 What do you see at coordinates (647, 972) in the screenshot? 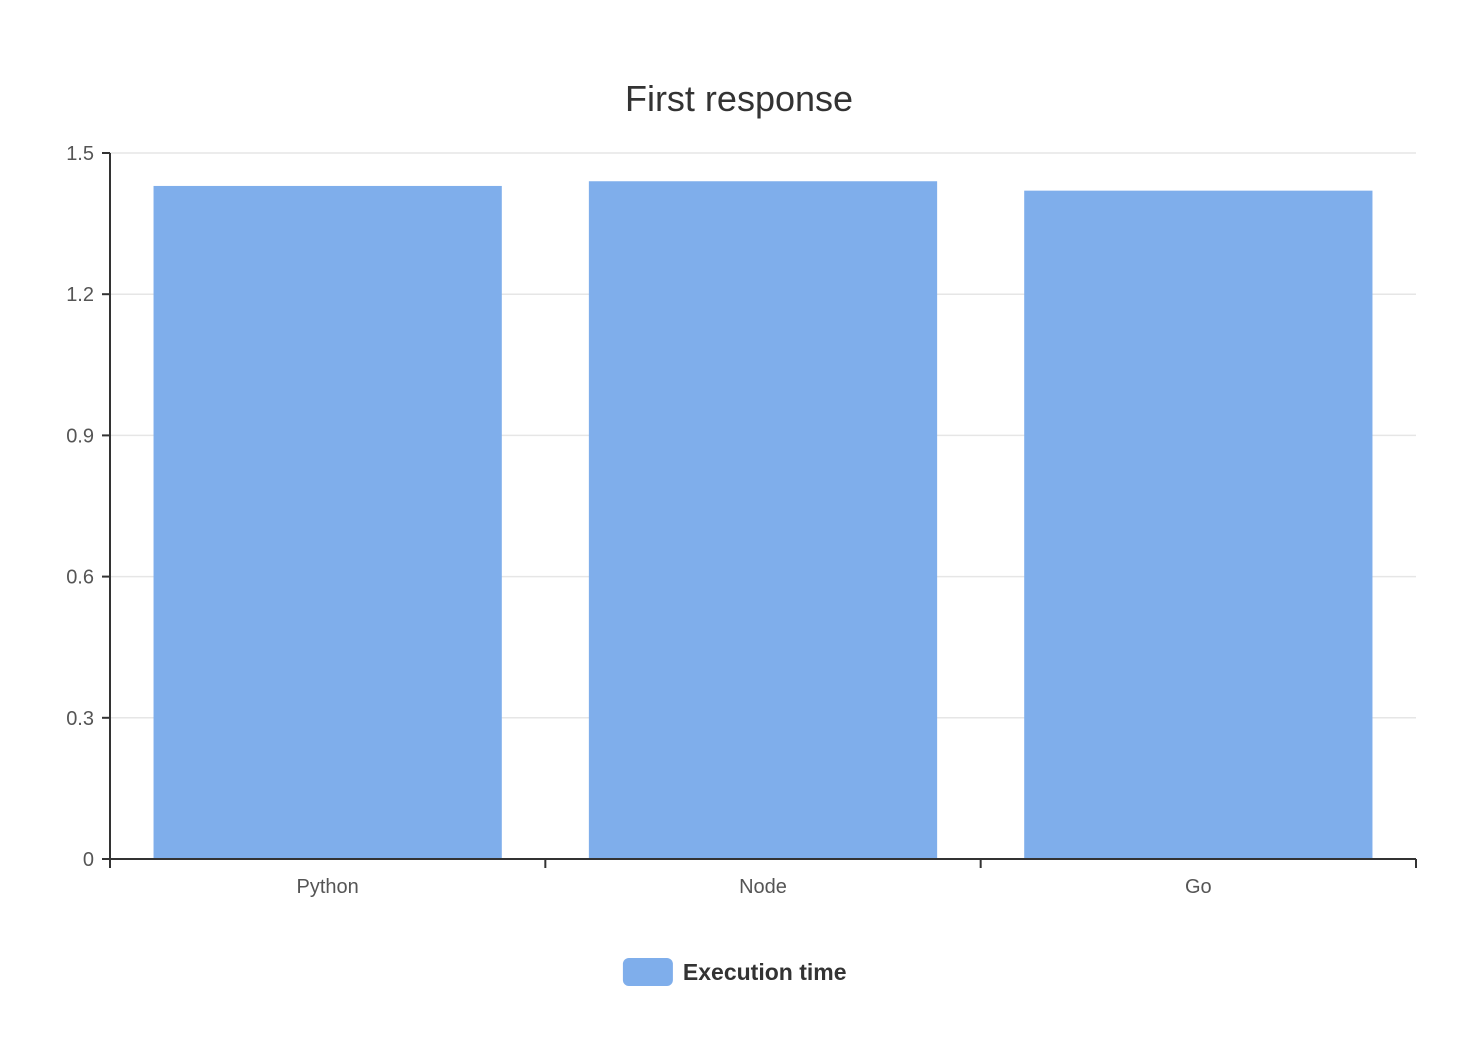
I see `legend-swatch` at bounding box center [647, 972].